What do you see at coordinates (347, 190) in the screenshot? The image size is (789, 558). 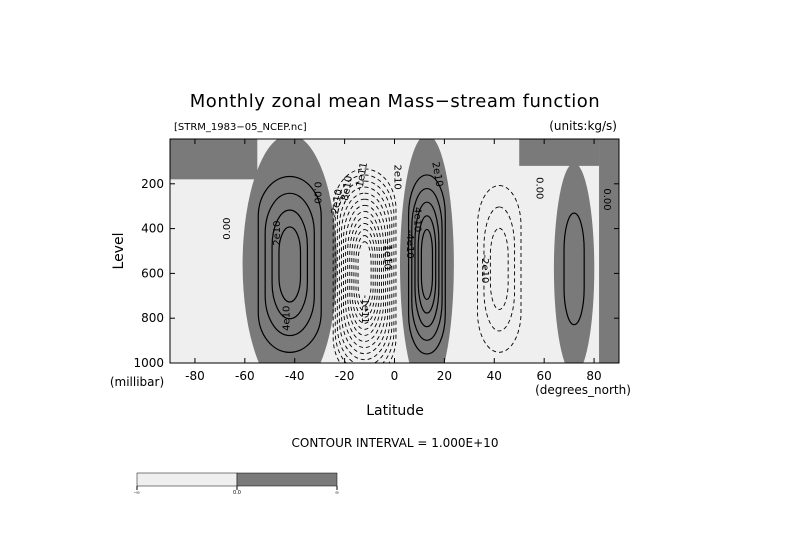 I see `contour-value-label: -8e10` at bounding box center [347, 190].